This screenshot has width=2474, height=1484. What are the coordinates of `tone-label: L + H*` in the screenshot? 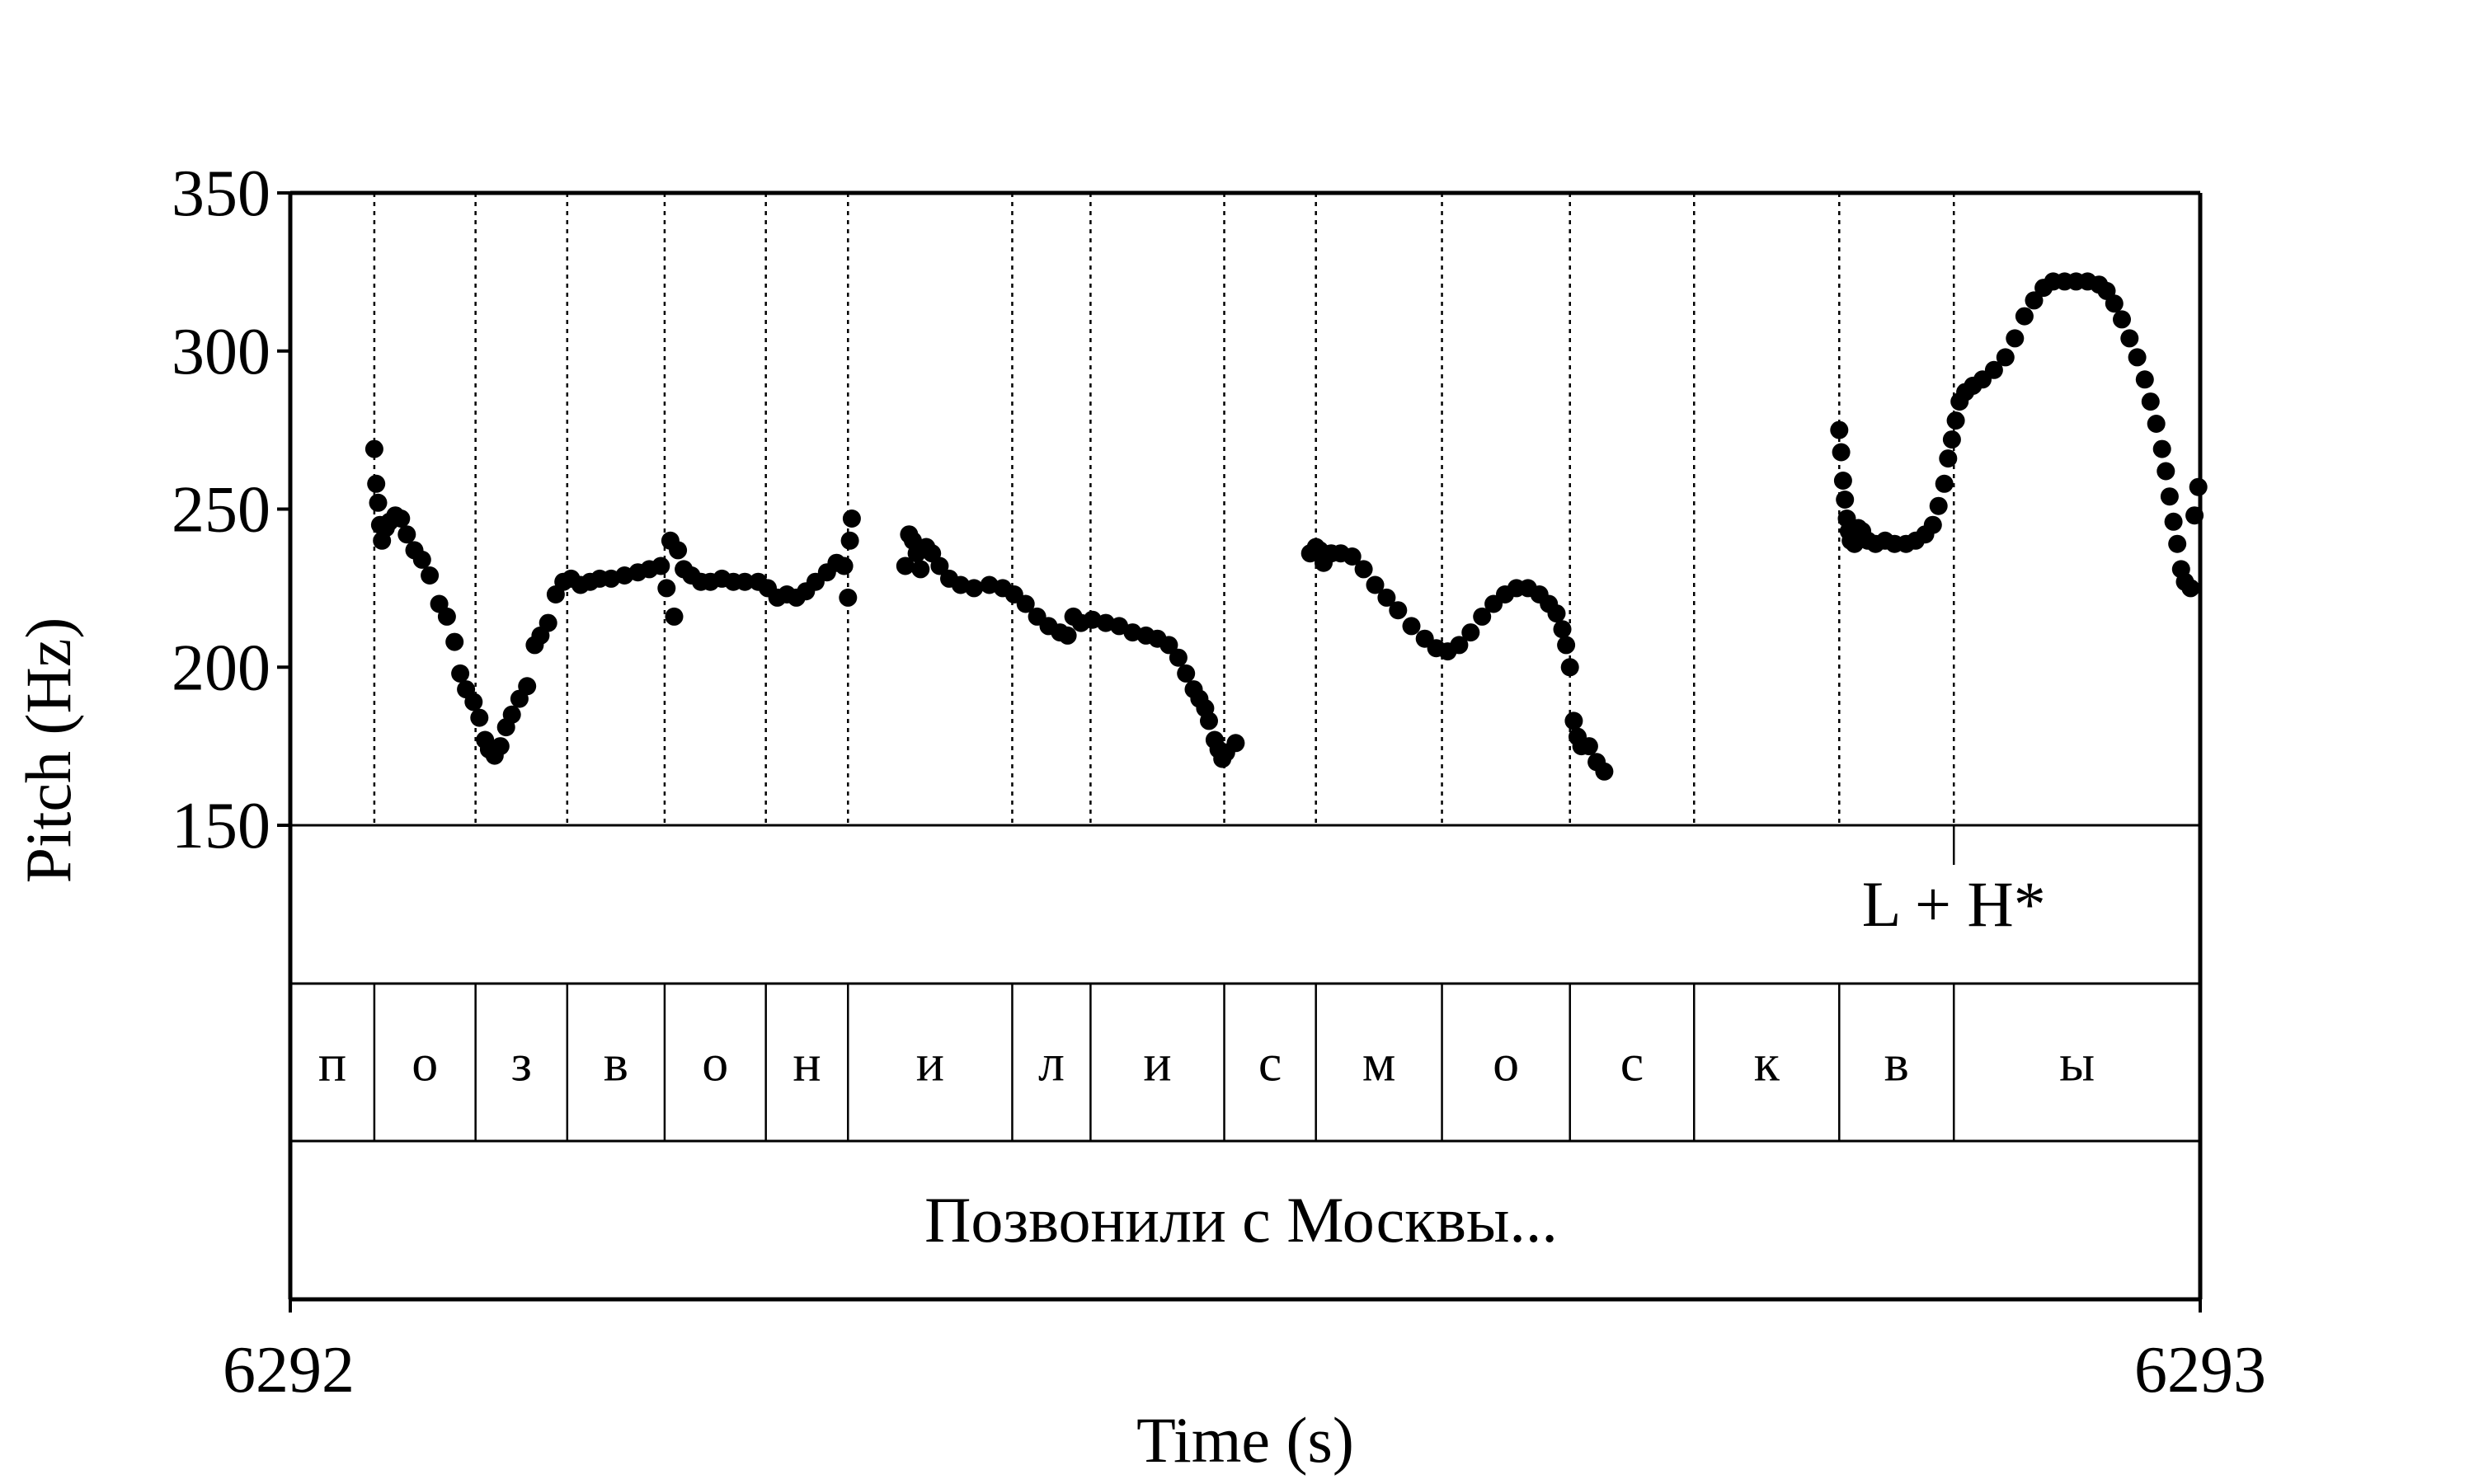 It's located at (1954, 904).